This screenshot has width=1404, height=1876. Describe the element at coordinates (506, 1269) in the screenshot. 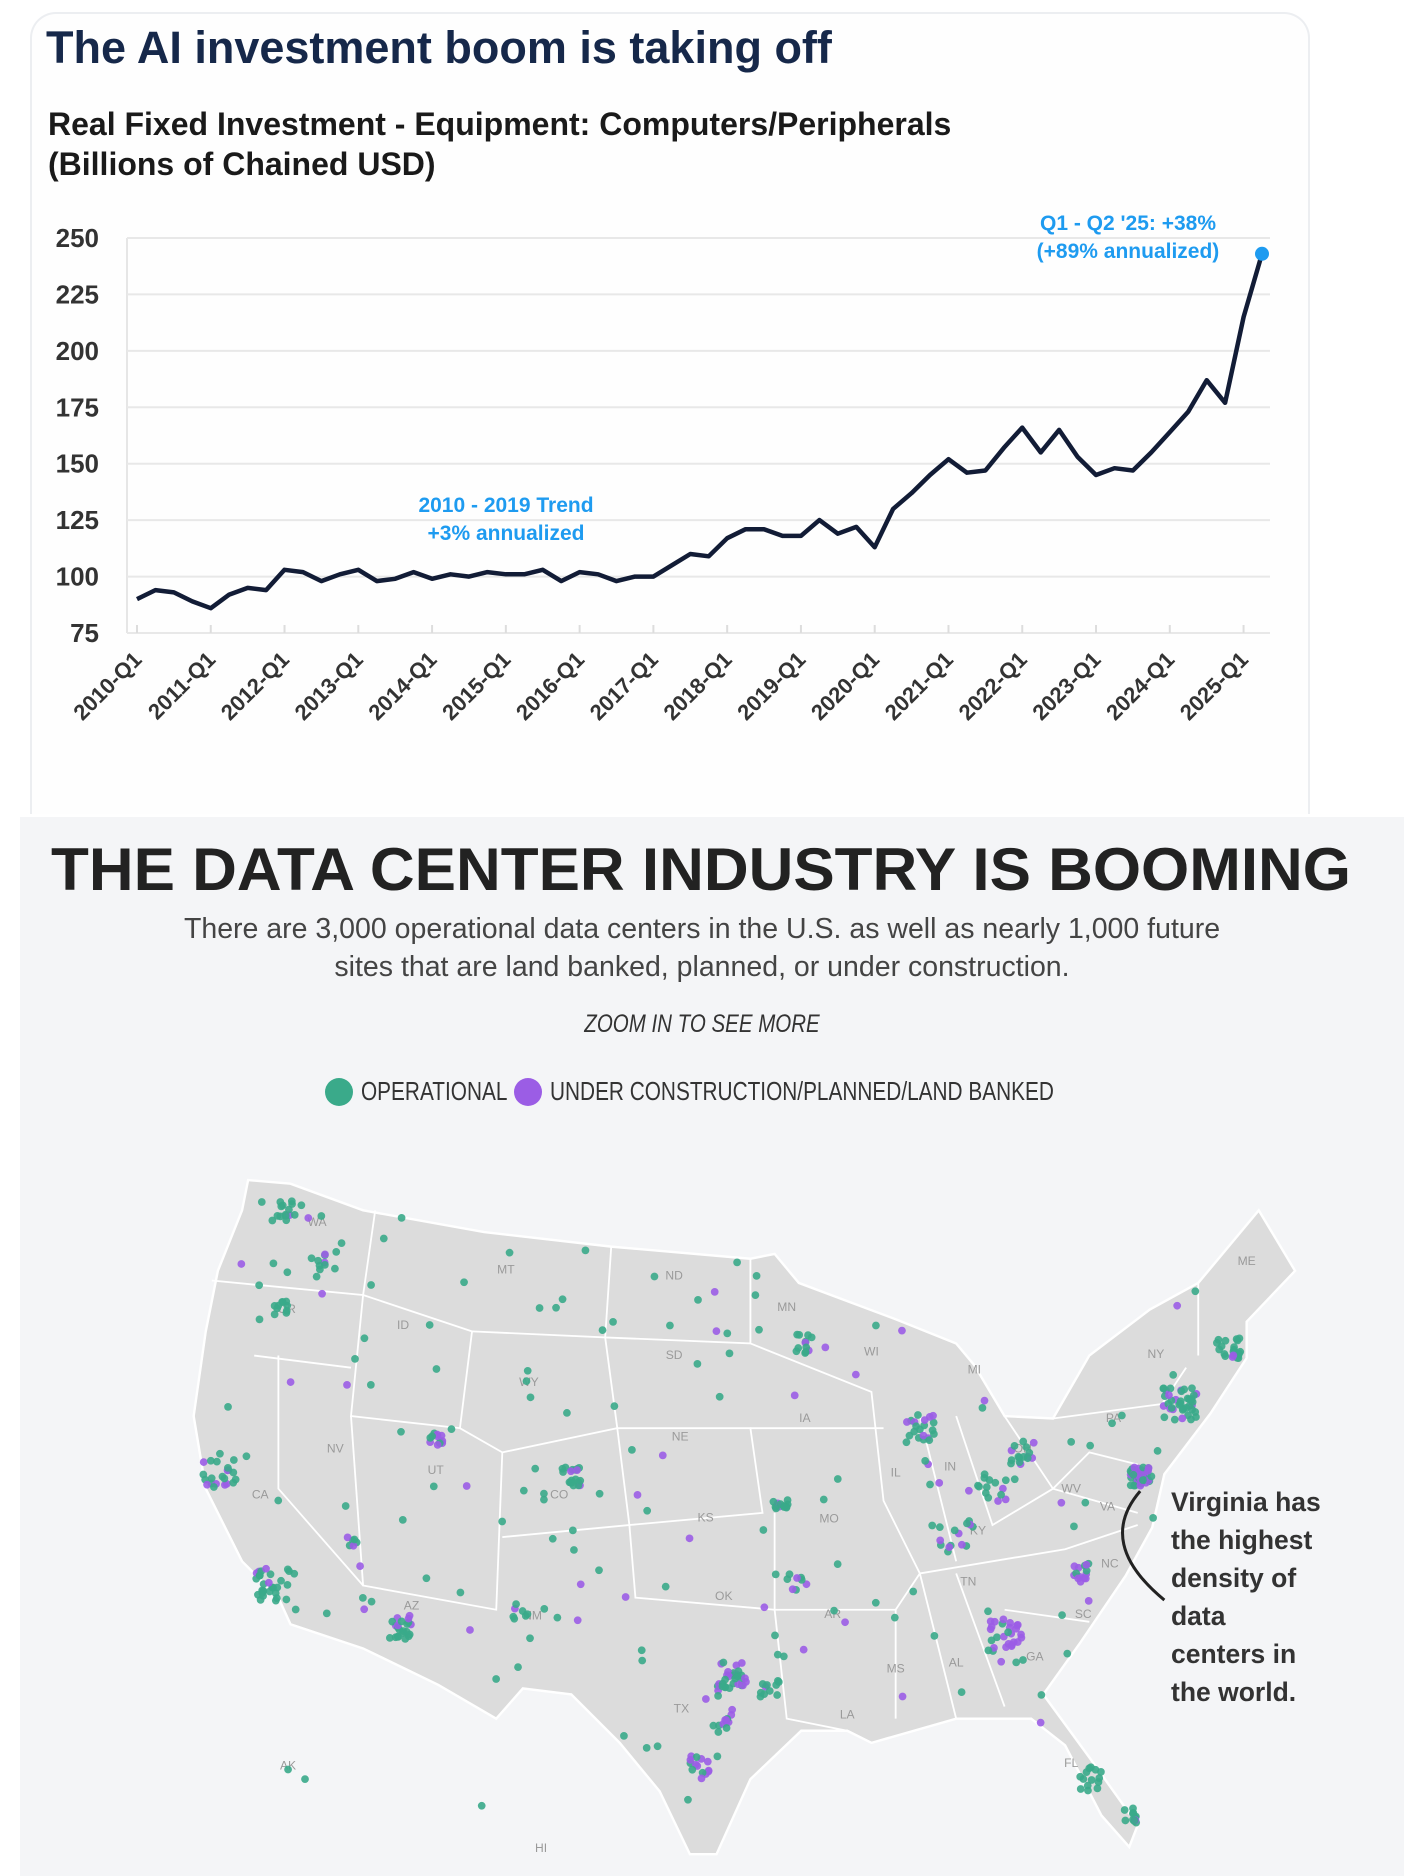

I see `state-label-mt: MT` at that location.